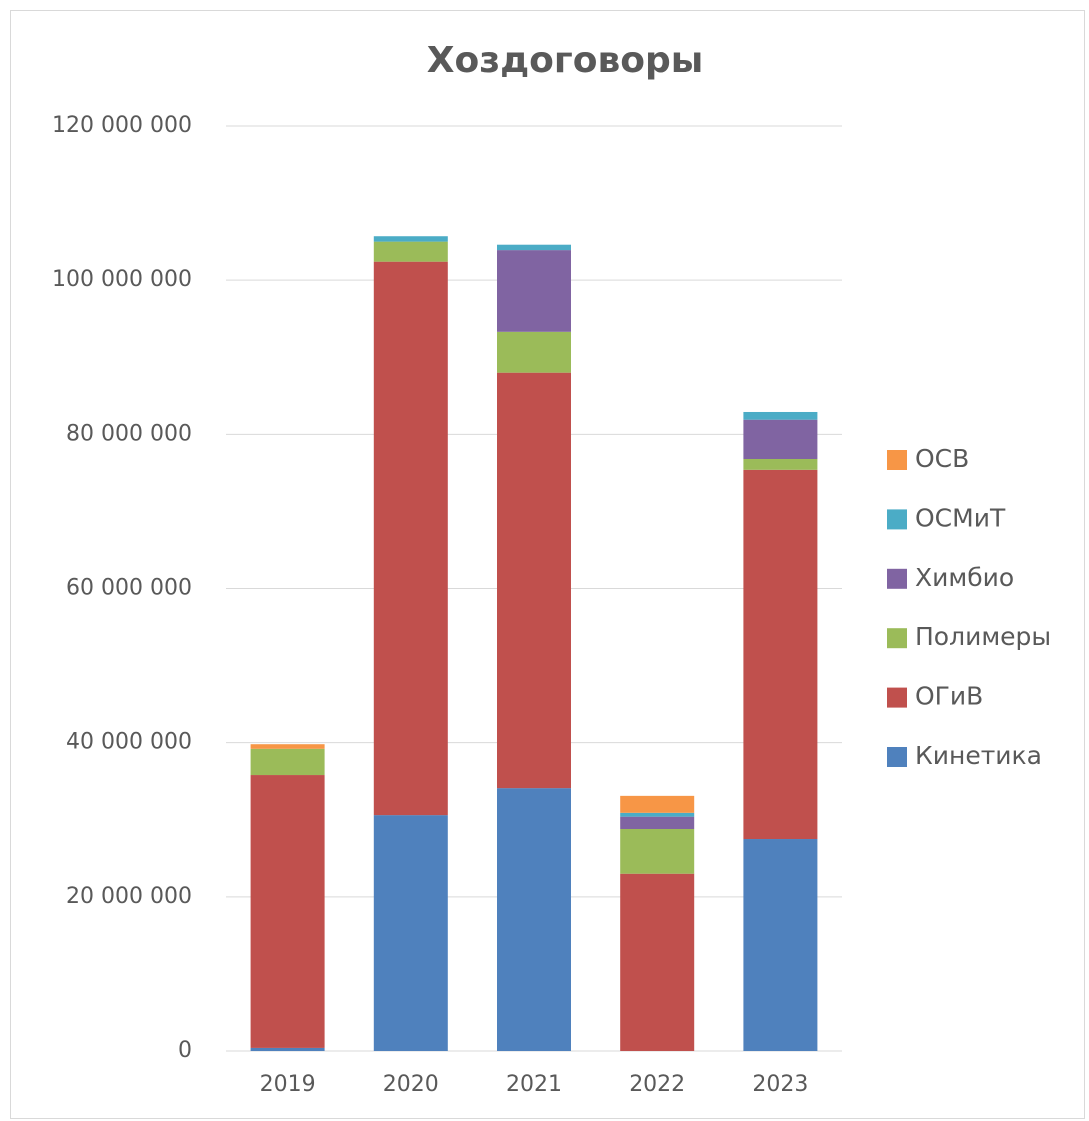  I want to click on legend-label: Кинетика, so click(978, 755).